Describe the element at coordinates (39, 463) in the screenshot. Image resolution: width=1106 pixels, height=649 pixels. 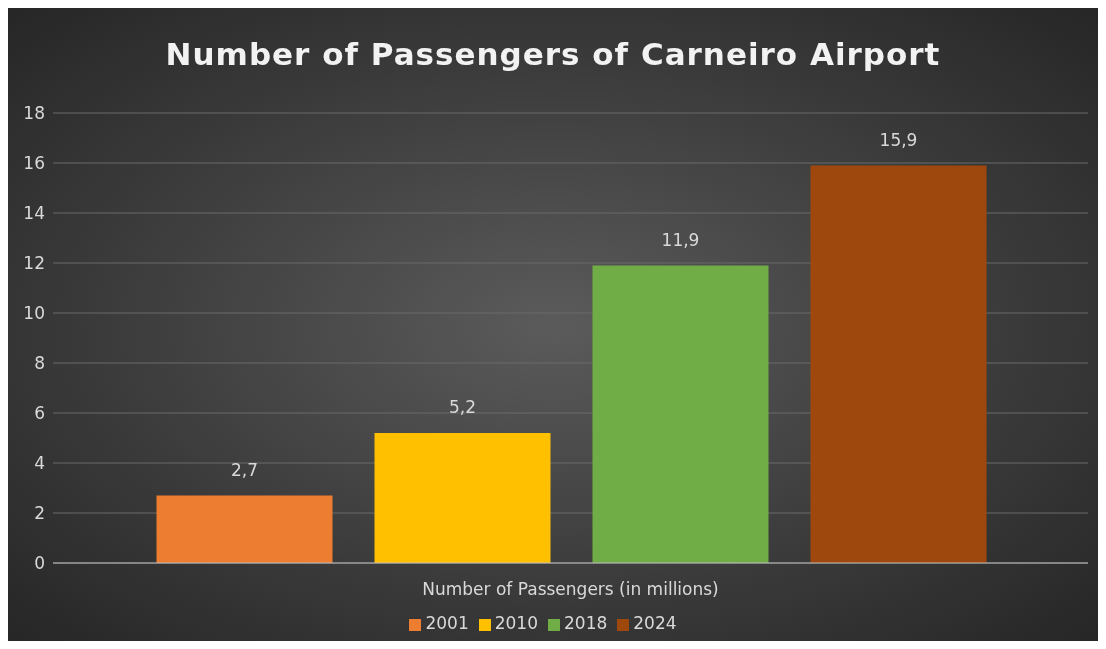
I see `y-tick-label: 4` at that location.